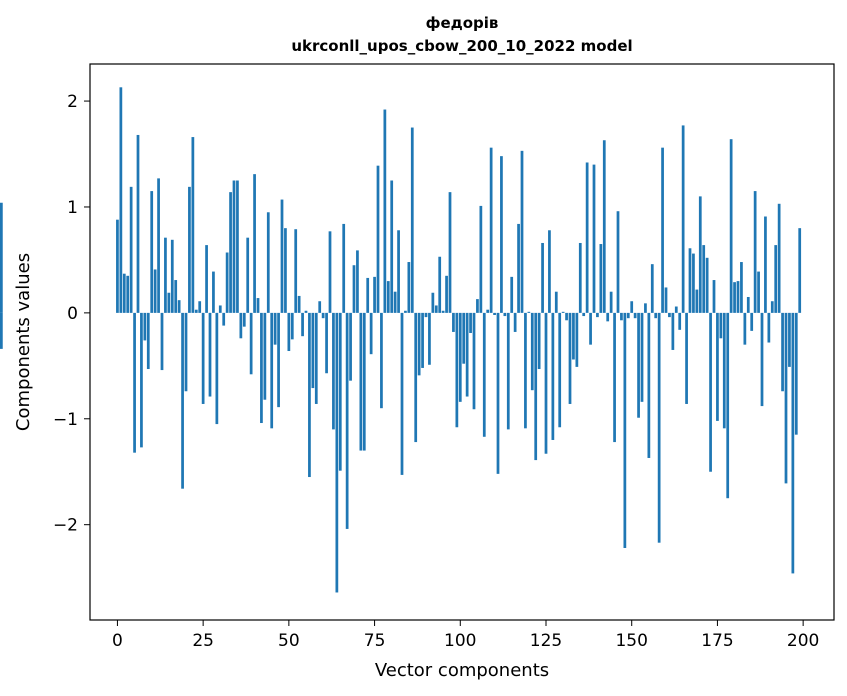 The height and width of the screenshot is (696, 847). What do you see at coordinates (460, 641) in the screenshot?
I see `x-tick-label: 100` at bounding box center [460, 641].